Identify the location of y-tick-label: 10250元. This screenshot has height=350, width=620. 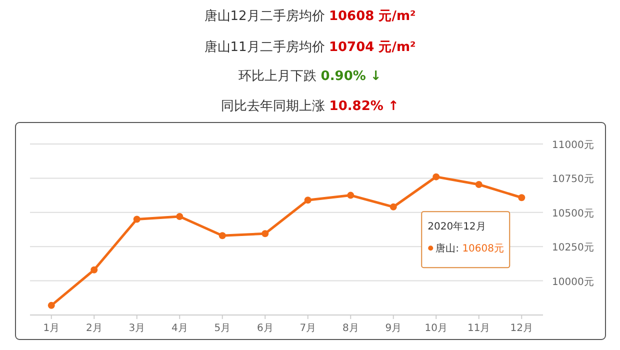
(573, 248).